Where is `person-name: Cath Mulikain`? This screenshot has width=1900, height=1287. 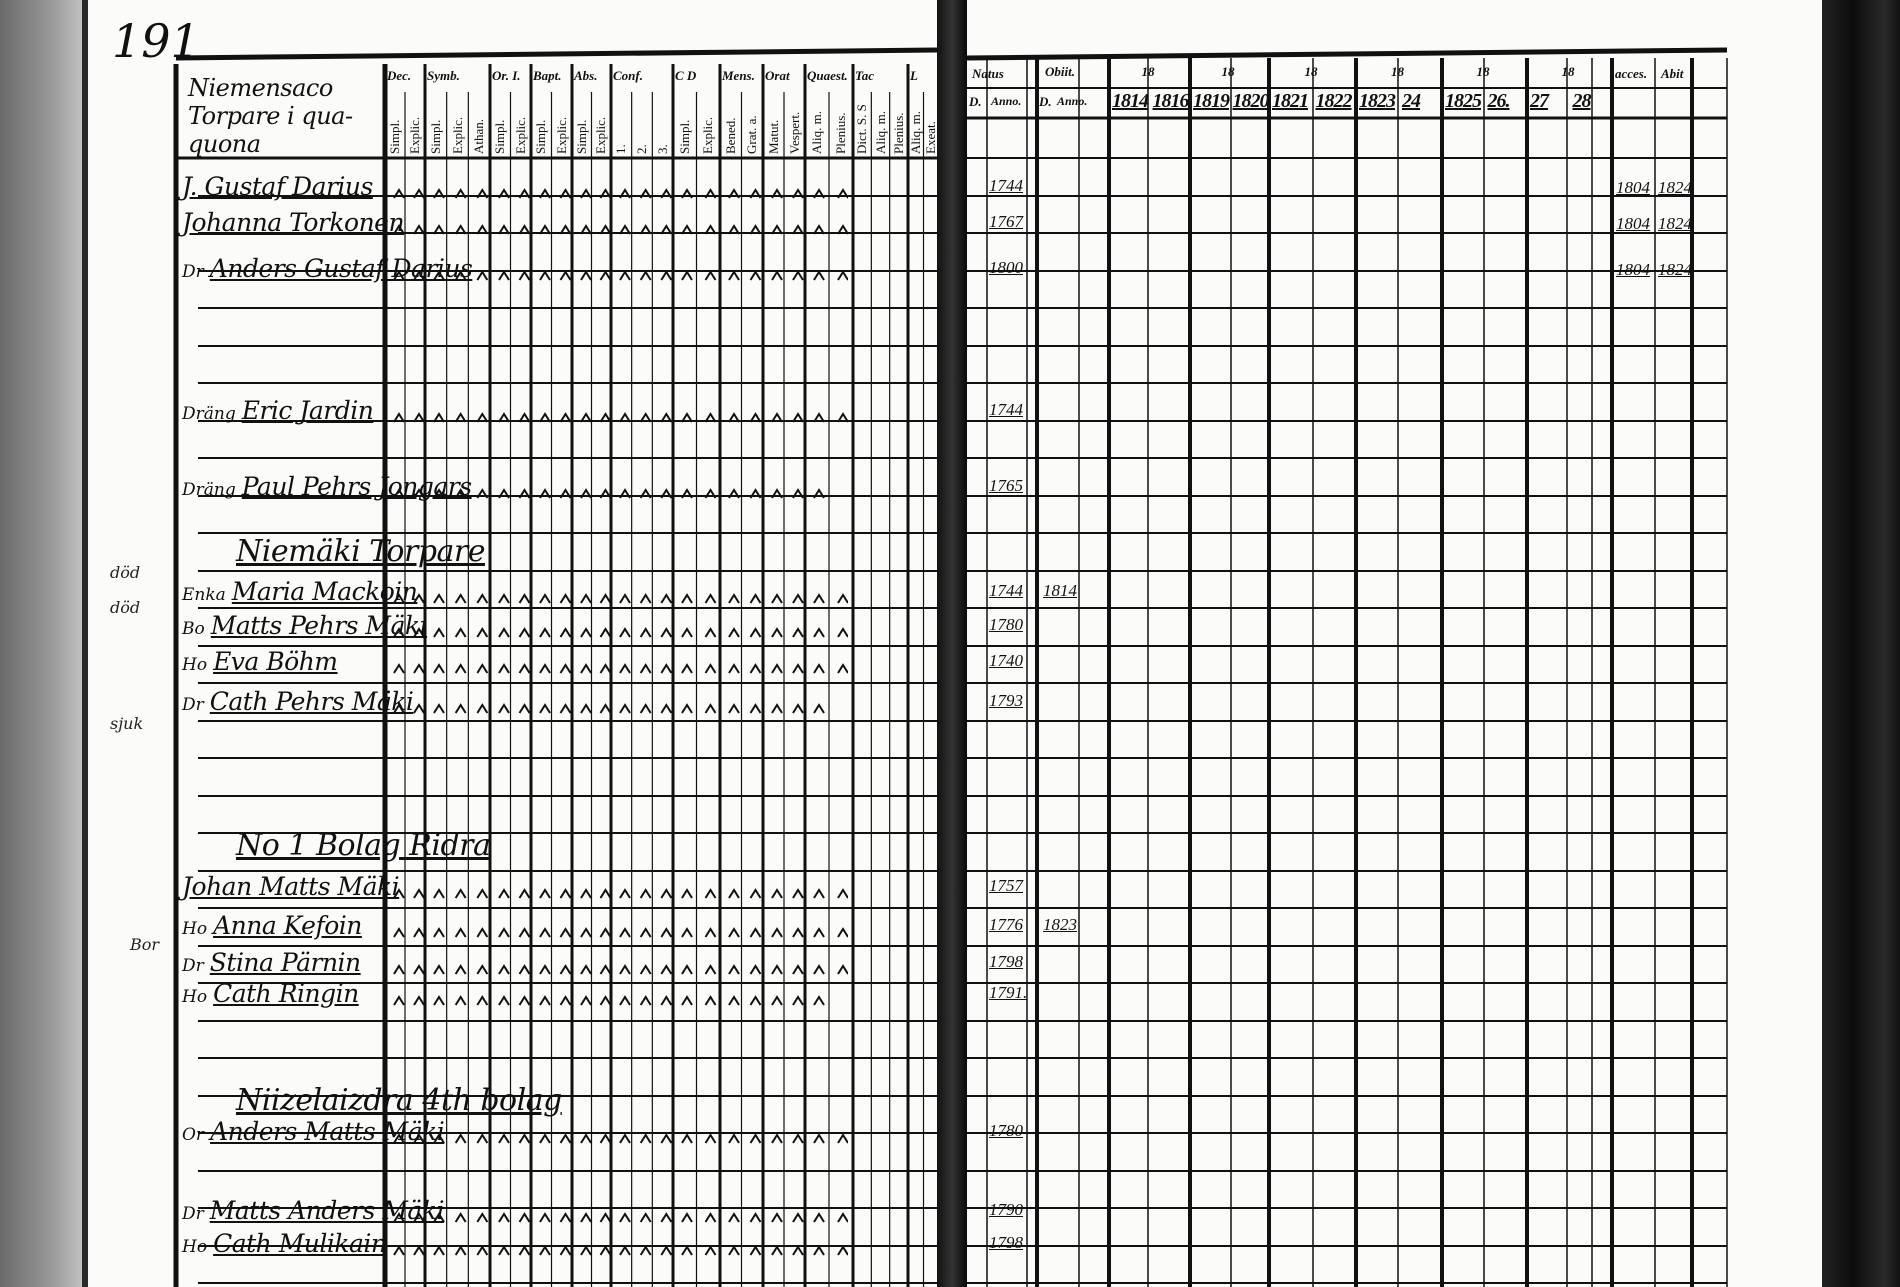 person-name: Cath Mulikain is located at coordinates (300, 1243).